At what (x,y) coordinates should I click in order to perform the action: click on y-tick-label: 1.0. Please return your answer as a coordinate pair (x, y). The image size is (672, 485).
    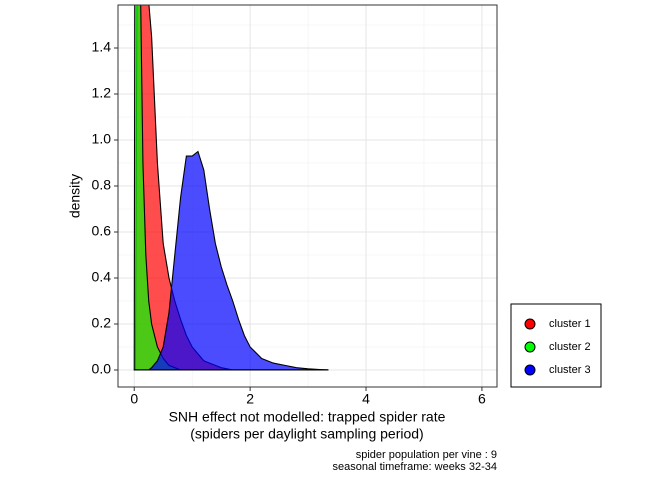
    Looking at the image, I should click on (102, 139).